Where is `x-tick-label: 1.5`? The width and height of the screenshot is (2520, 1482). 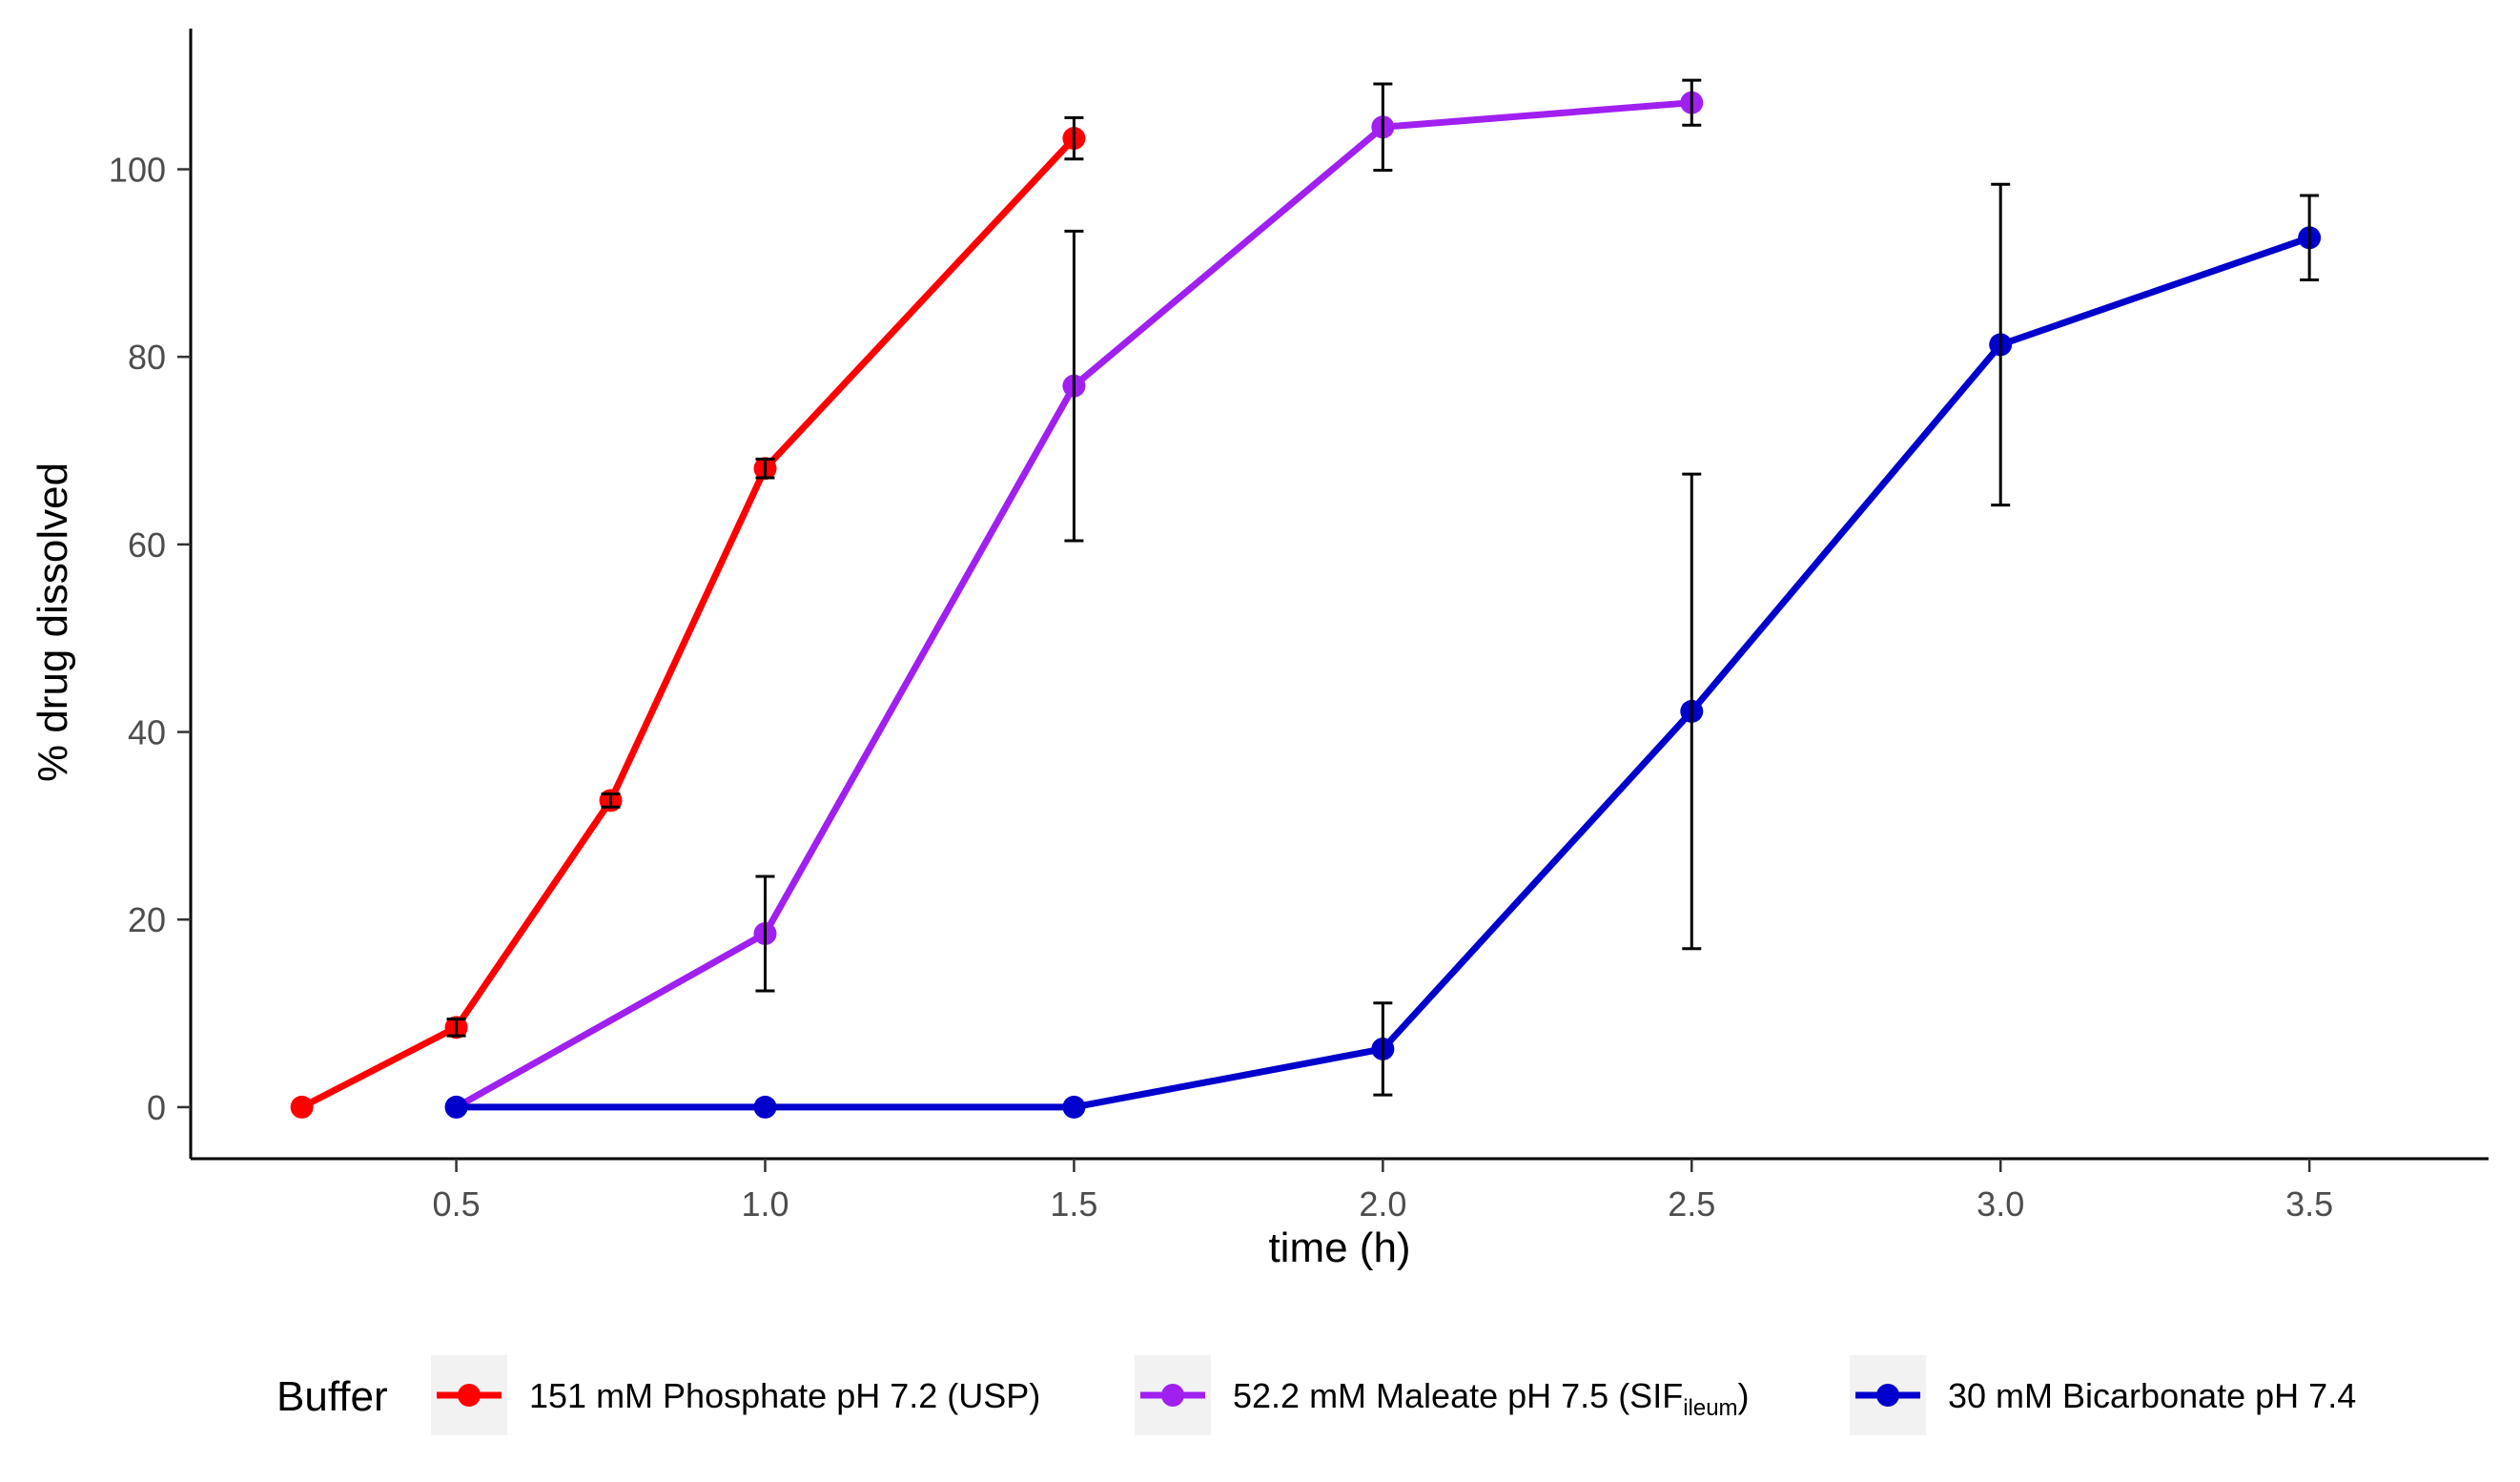
x-tick-label: 1.5 is located at coordinates (1073, 1204).